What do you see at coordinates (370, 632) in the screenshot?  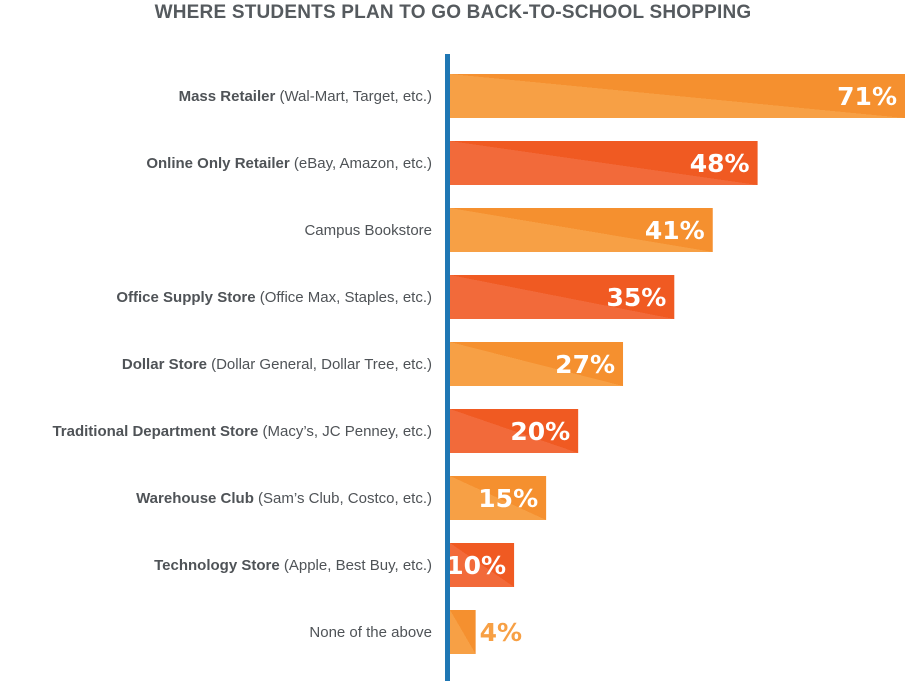 I see `category-label-8: None of the above` at bounding box center [370, 632].